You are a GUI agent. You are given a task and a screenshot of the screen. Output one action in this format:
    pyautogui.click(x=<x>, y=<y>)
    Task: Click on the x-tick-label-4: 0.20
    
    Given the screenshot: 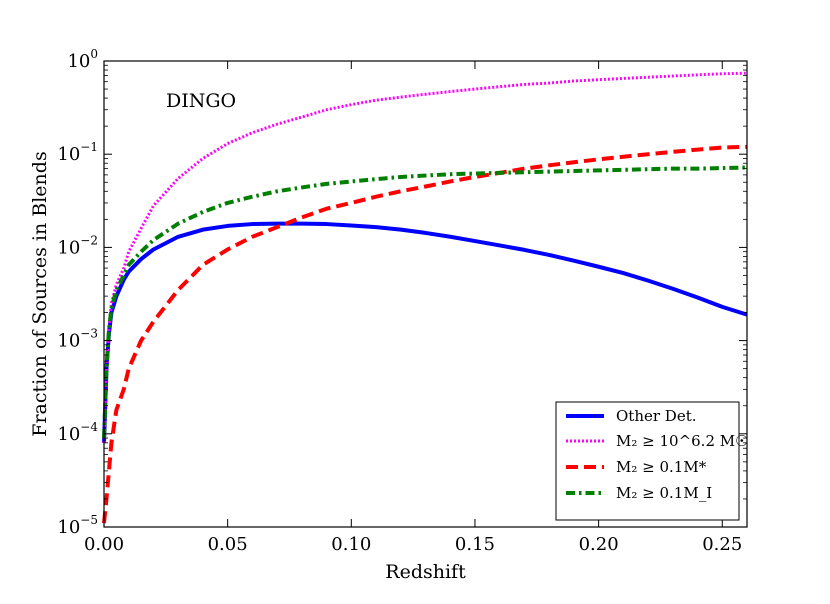 What is the action you would take?
    pyautogui.click(x=599, y=544)
    